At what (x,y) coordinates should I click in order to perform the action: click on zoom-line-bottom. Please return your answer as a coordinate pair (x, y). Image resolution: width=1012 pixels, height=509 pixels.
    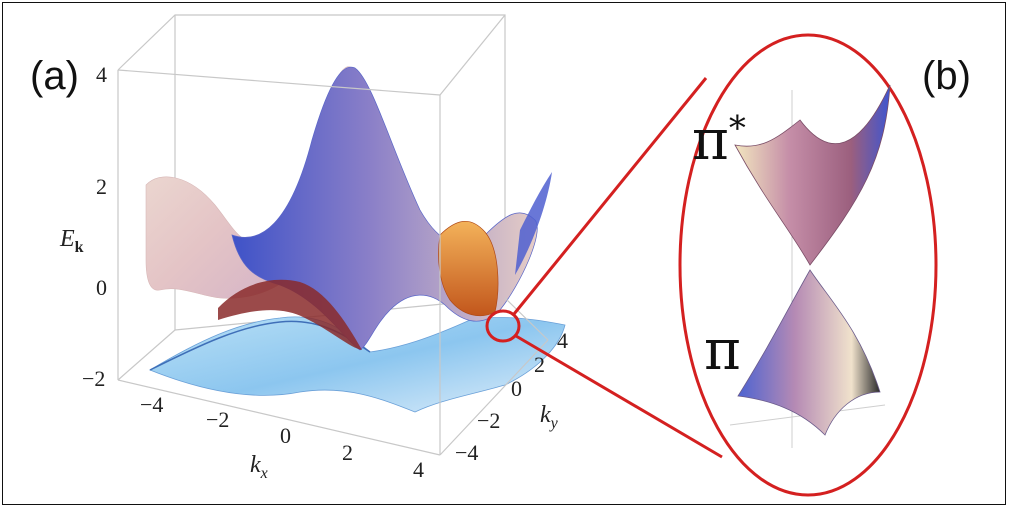
    Looking at the image, I should click on (619, 396).